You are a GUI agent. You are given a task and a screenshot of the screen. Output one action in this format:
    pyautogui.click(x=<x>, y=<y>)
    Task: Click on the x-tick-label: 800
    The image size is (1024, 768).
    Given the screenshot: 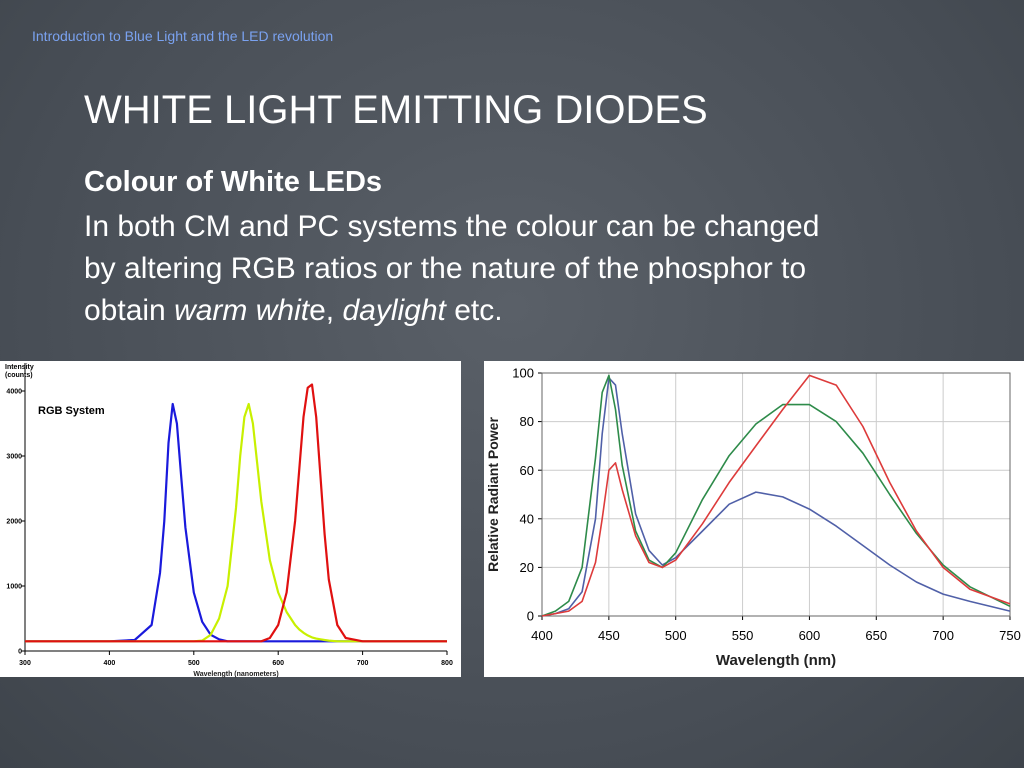 What is the action you would take?
    pyautogui.click(x=447, y=663)
    